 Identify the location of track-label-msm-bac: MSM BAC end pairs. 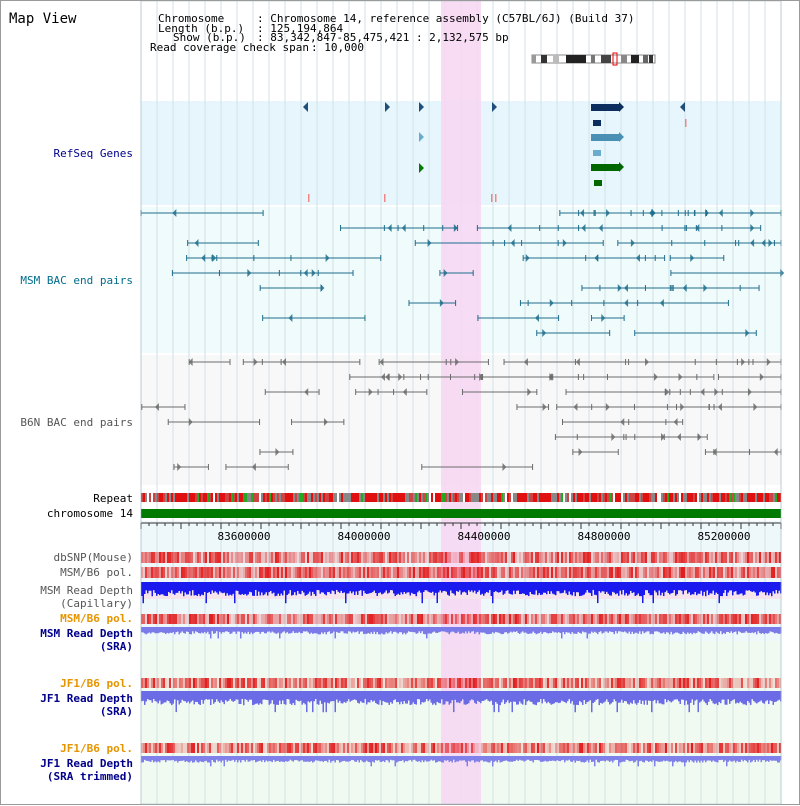
(76, 280).